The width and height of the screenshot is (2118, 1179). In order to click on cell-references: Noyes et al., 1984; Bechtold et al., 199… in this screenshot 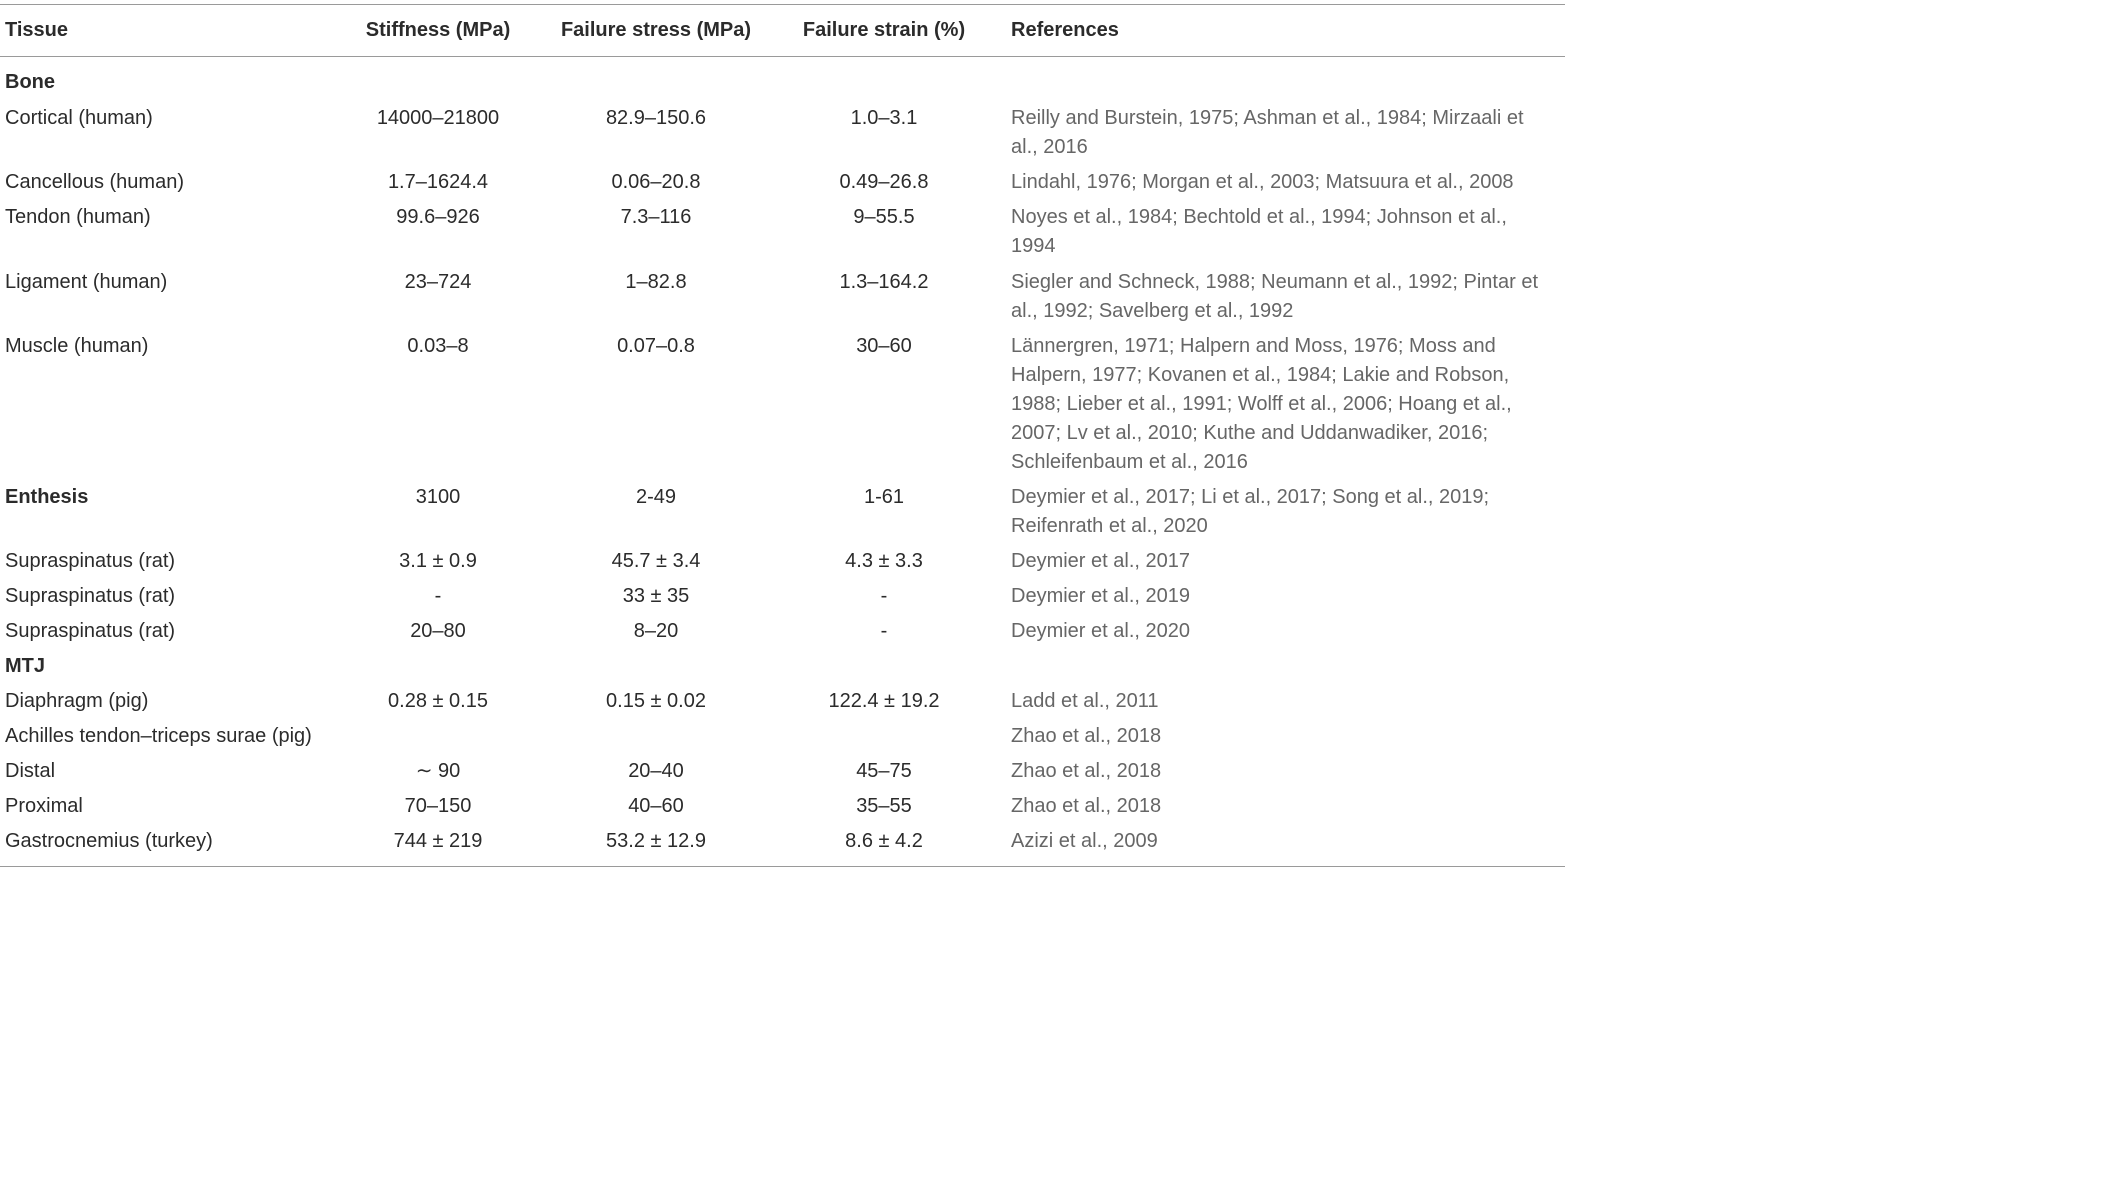, I will do `click(1259, 231)`.